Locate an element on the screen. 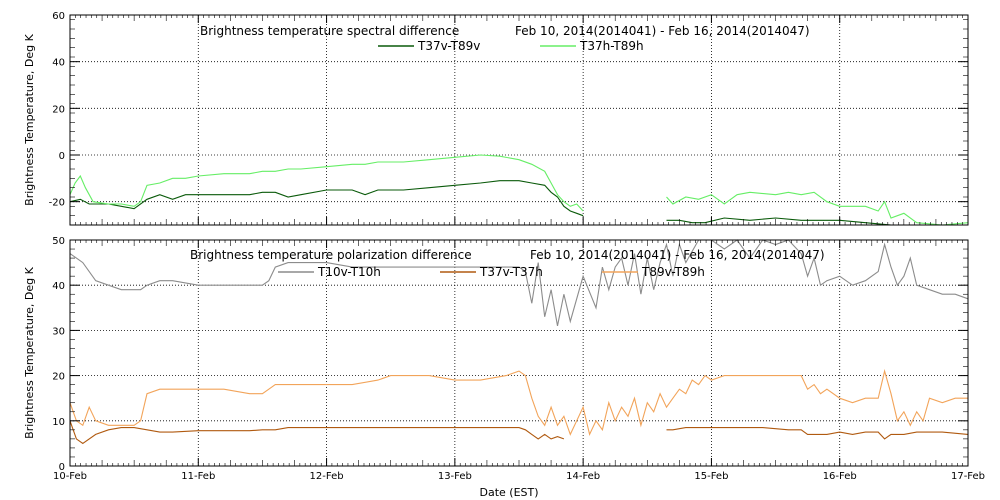 The image size is (1000, 500). x-tick-label: 17-Feb is located at coordinates (968, 476).